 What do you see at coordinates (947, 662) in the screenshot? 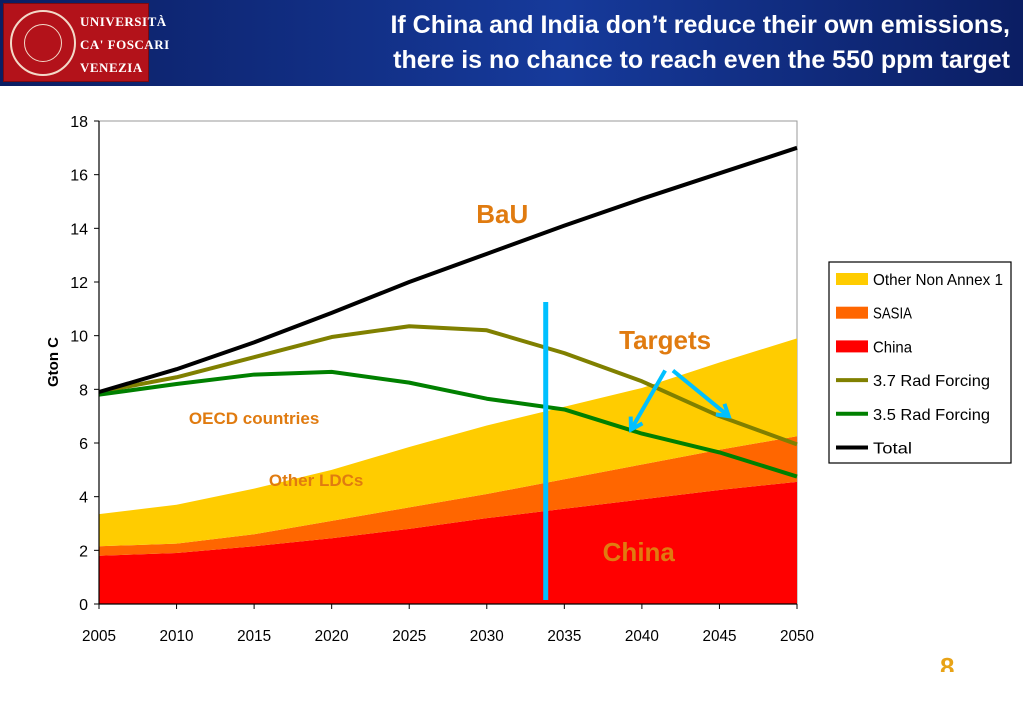
I see `page-number: 8` at bounding box center [947, 662].